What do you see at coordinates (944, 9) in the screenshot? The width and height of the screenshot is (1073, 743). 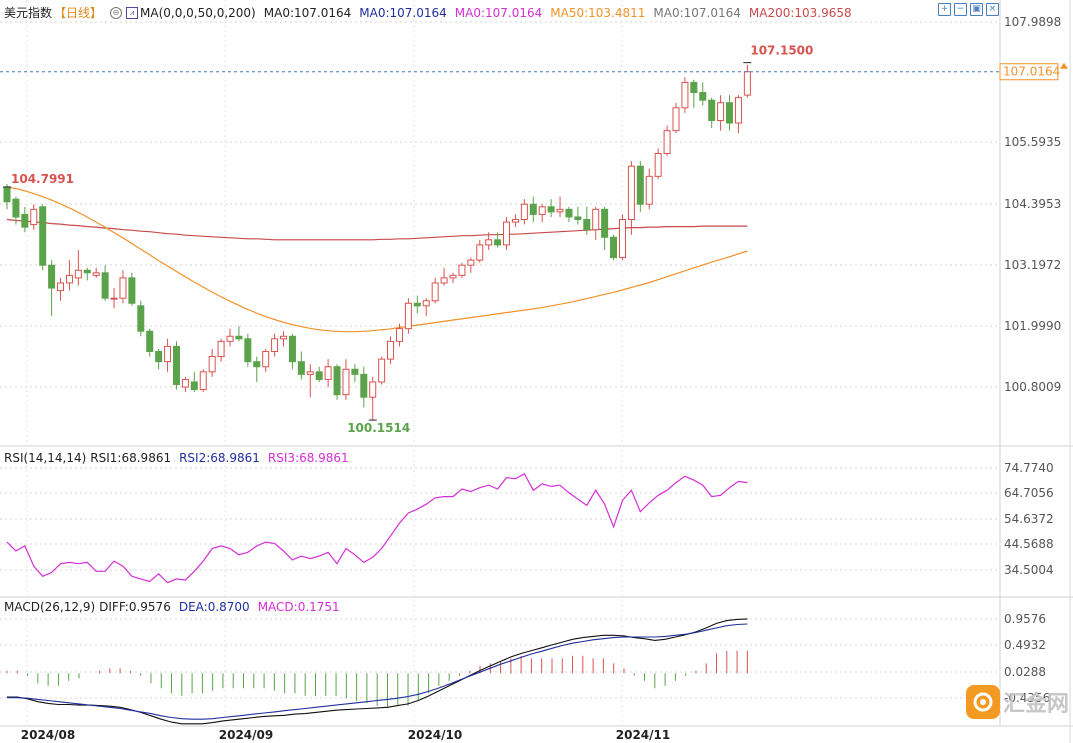 I see `plus-square-icon: +` at bounding box center [944, 9].